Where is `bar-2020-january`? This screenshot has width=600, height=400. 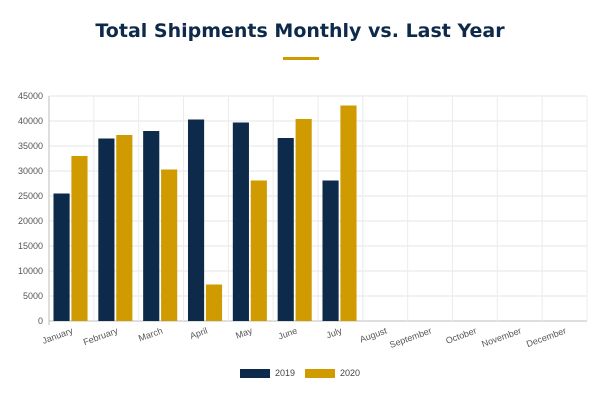
bar-2020-january is located at coordinates (79, 238).